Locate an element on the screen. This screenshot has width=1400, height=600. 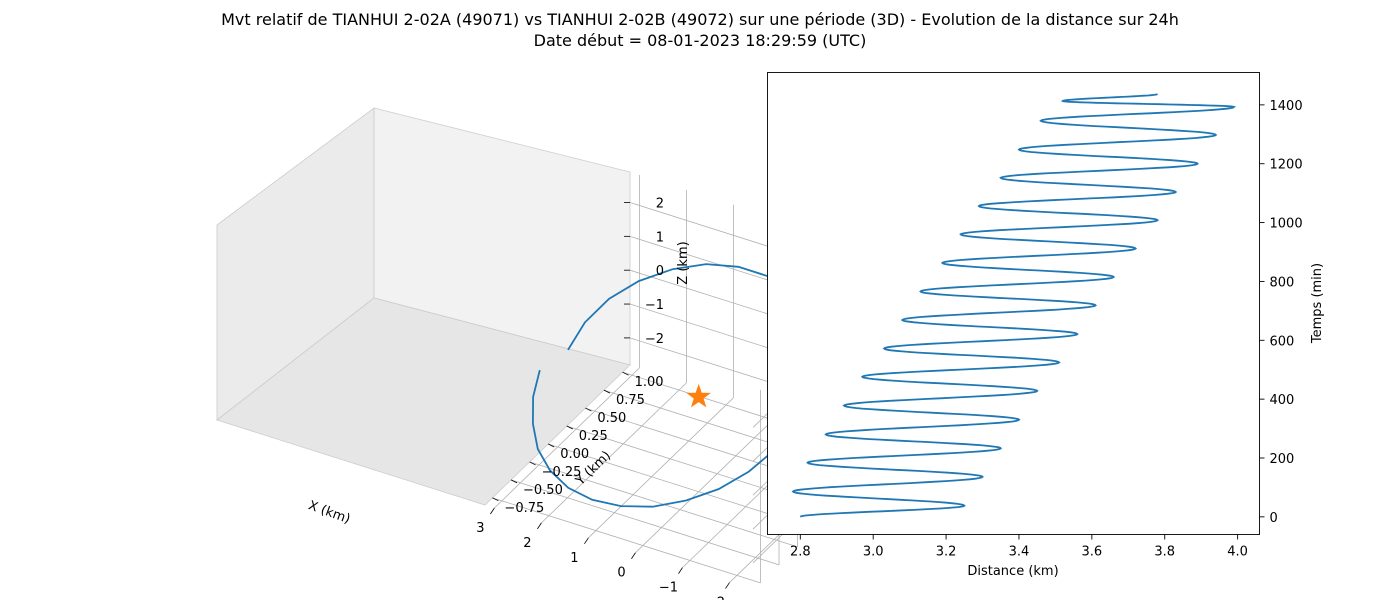
x-axis-3d-ticks: −2 −1 0 1 2 3 is located at coordinates (603, 553).